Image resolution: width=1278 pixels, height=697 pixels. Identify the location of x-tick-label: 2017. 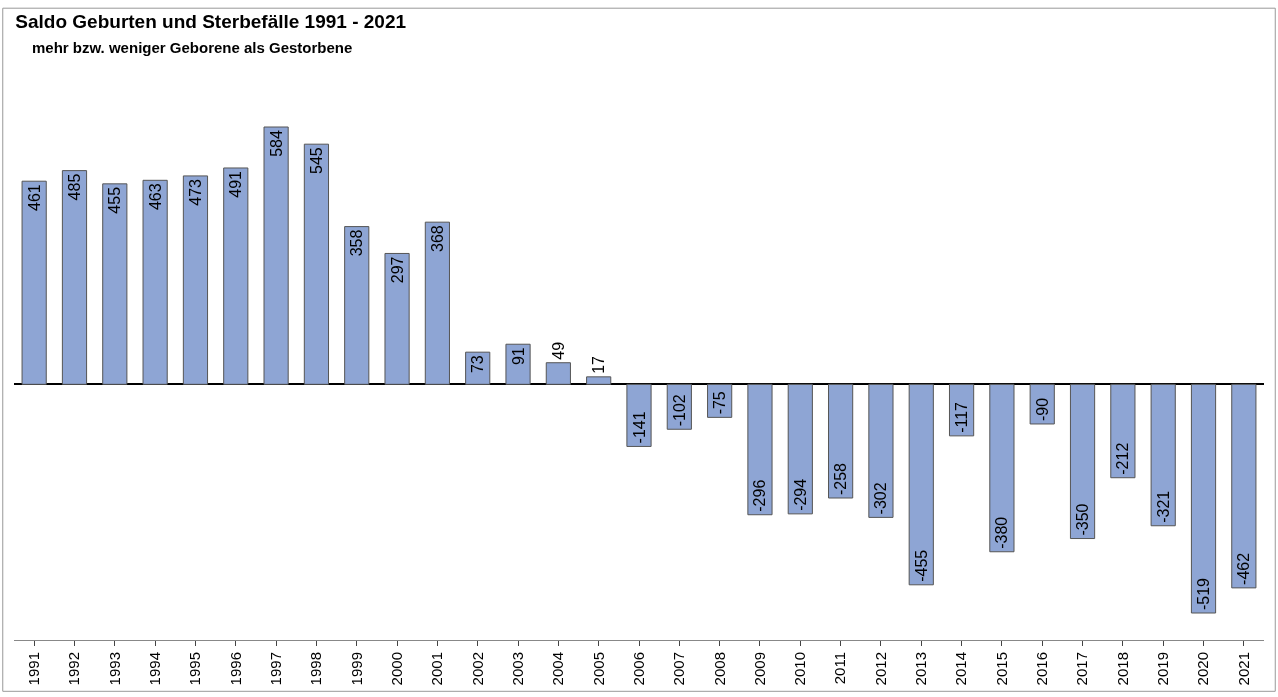
(1082, 669).